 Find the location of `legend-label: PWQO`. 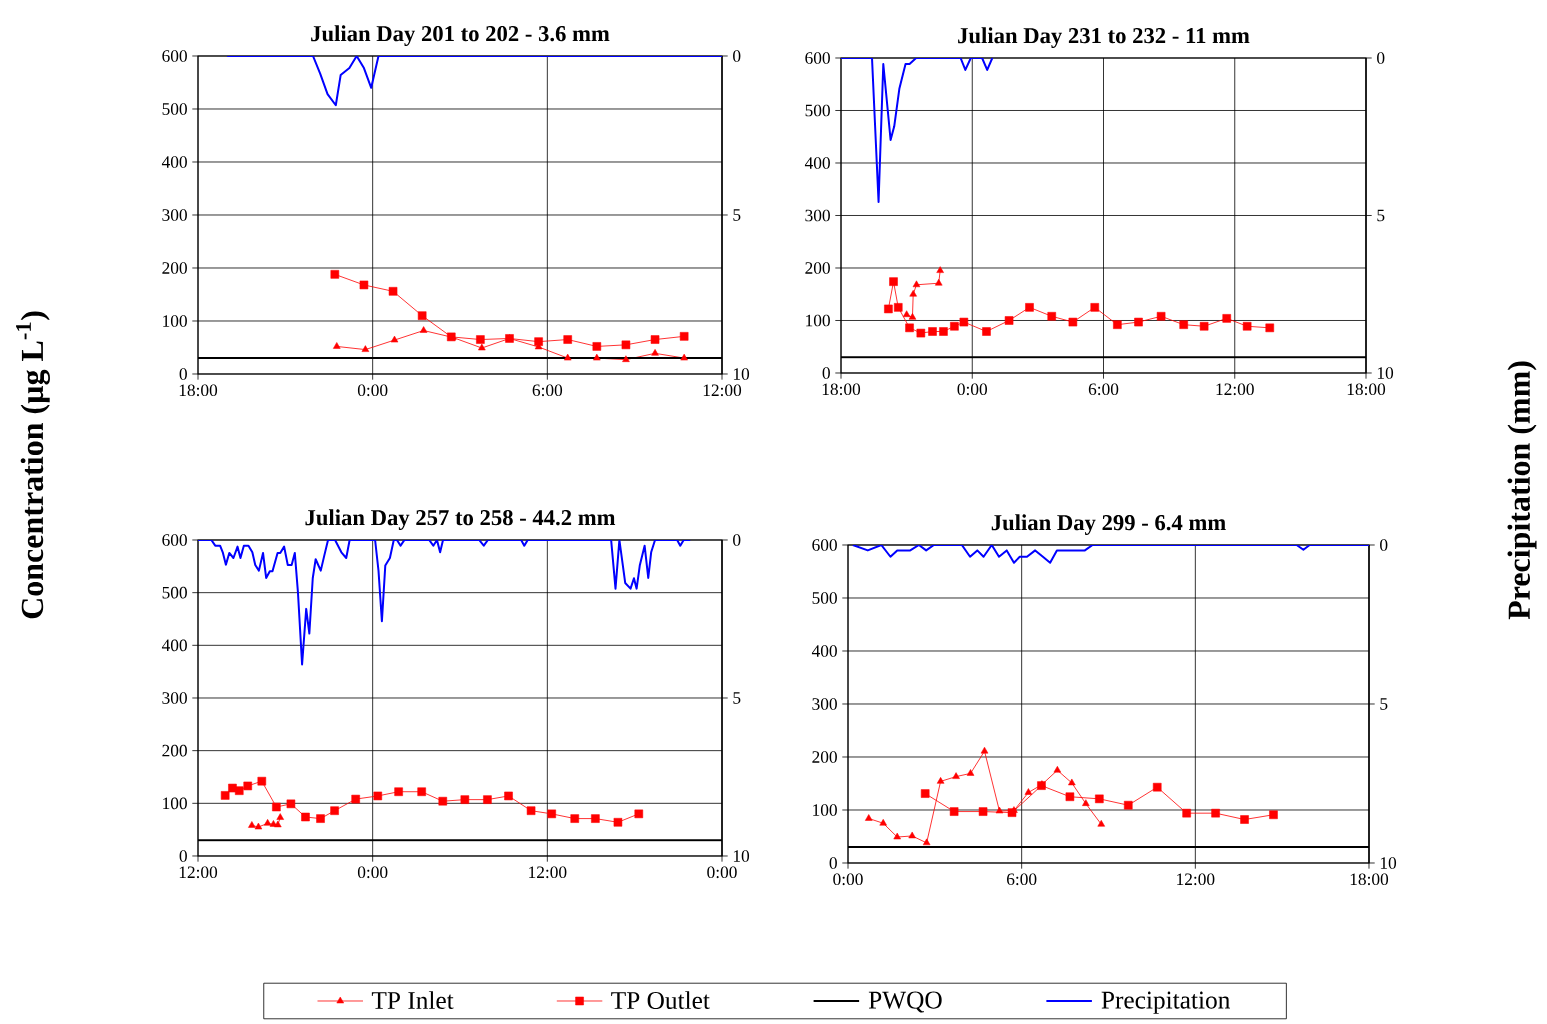

legend-label: PWQO is located at coordinates (905, 1002).